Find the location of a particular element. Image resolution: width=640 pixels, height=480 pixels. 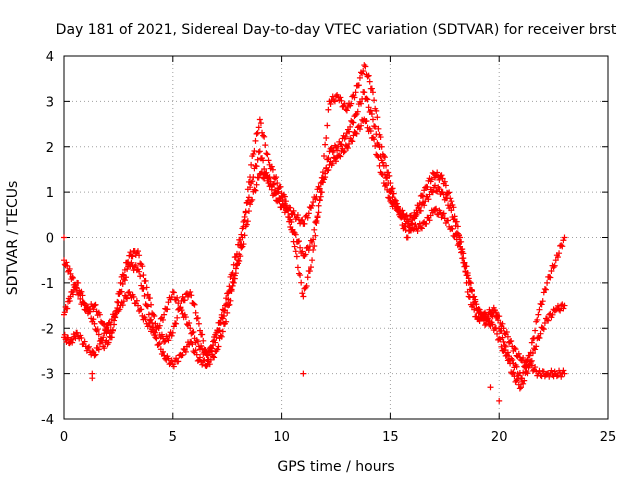

x-tick-label: 25 is located at coordinates (608, 437).